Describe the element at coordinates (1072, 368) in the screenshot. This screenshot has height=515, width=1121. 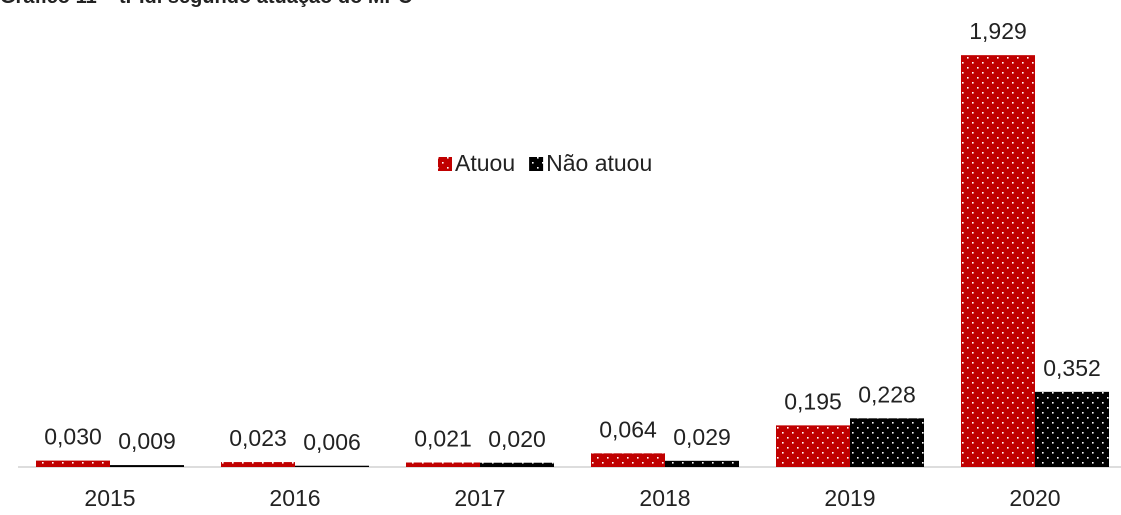
I see `data-label: 0,352` at that location.